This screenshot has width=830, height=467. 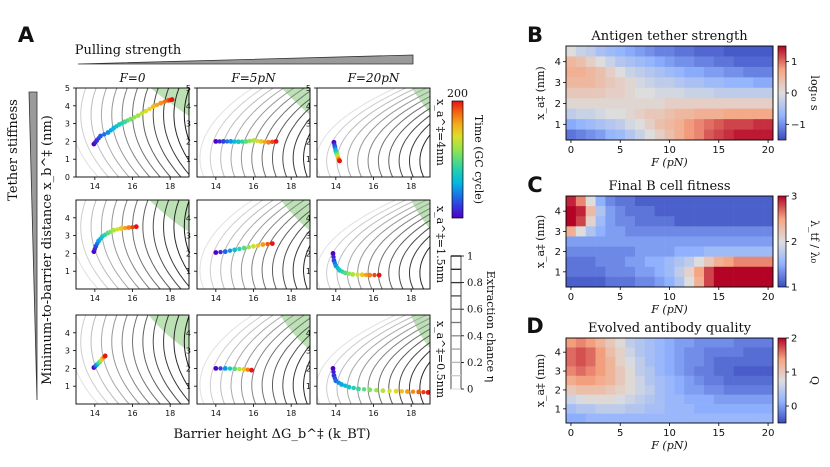 What do you see at coordinates (420, 101) in the screenshot?
I see `feasible-region` at bounding box center [420, 101].